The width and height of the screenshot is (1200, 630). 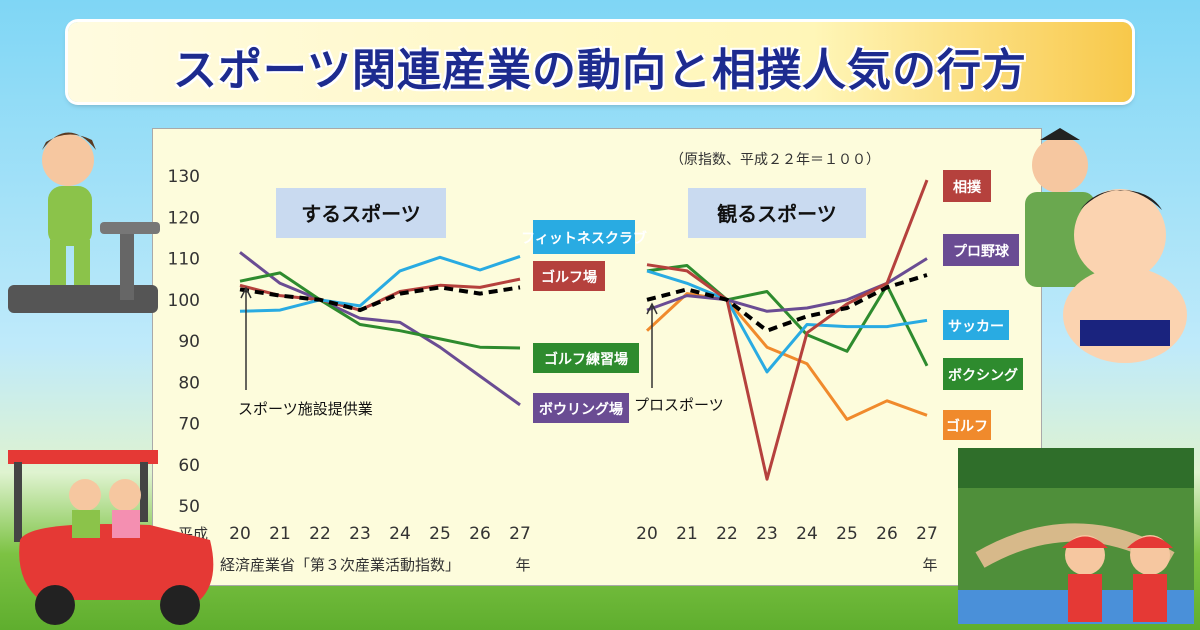 I want to click on page-title: スポーツ関連産業の動向と相撲人気の行方, so click(x=600, y=70).